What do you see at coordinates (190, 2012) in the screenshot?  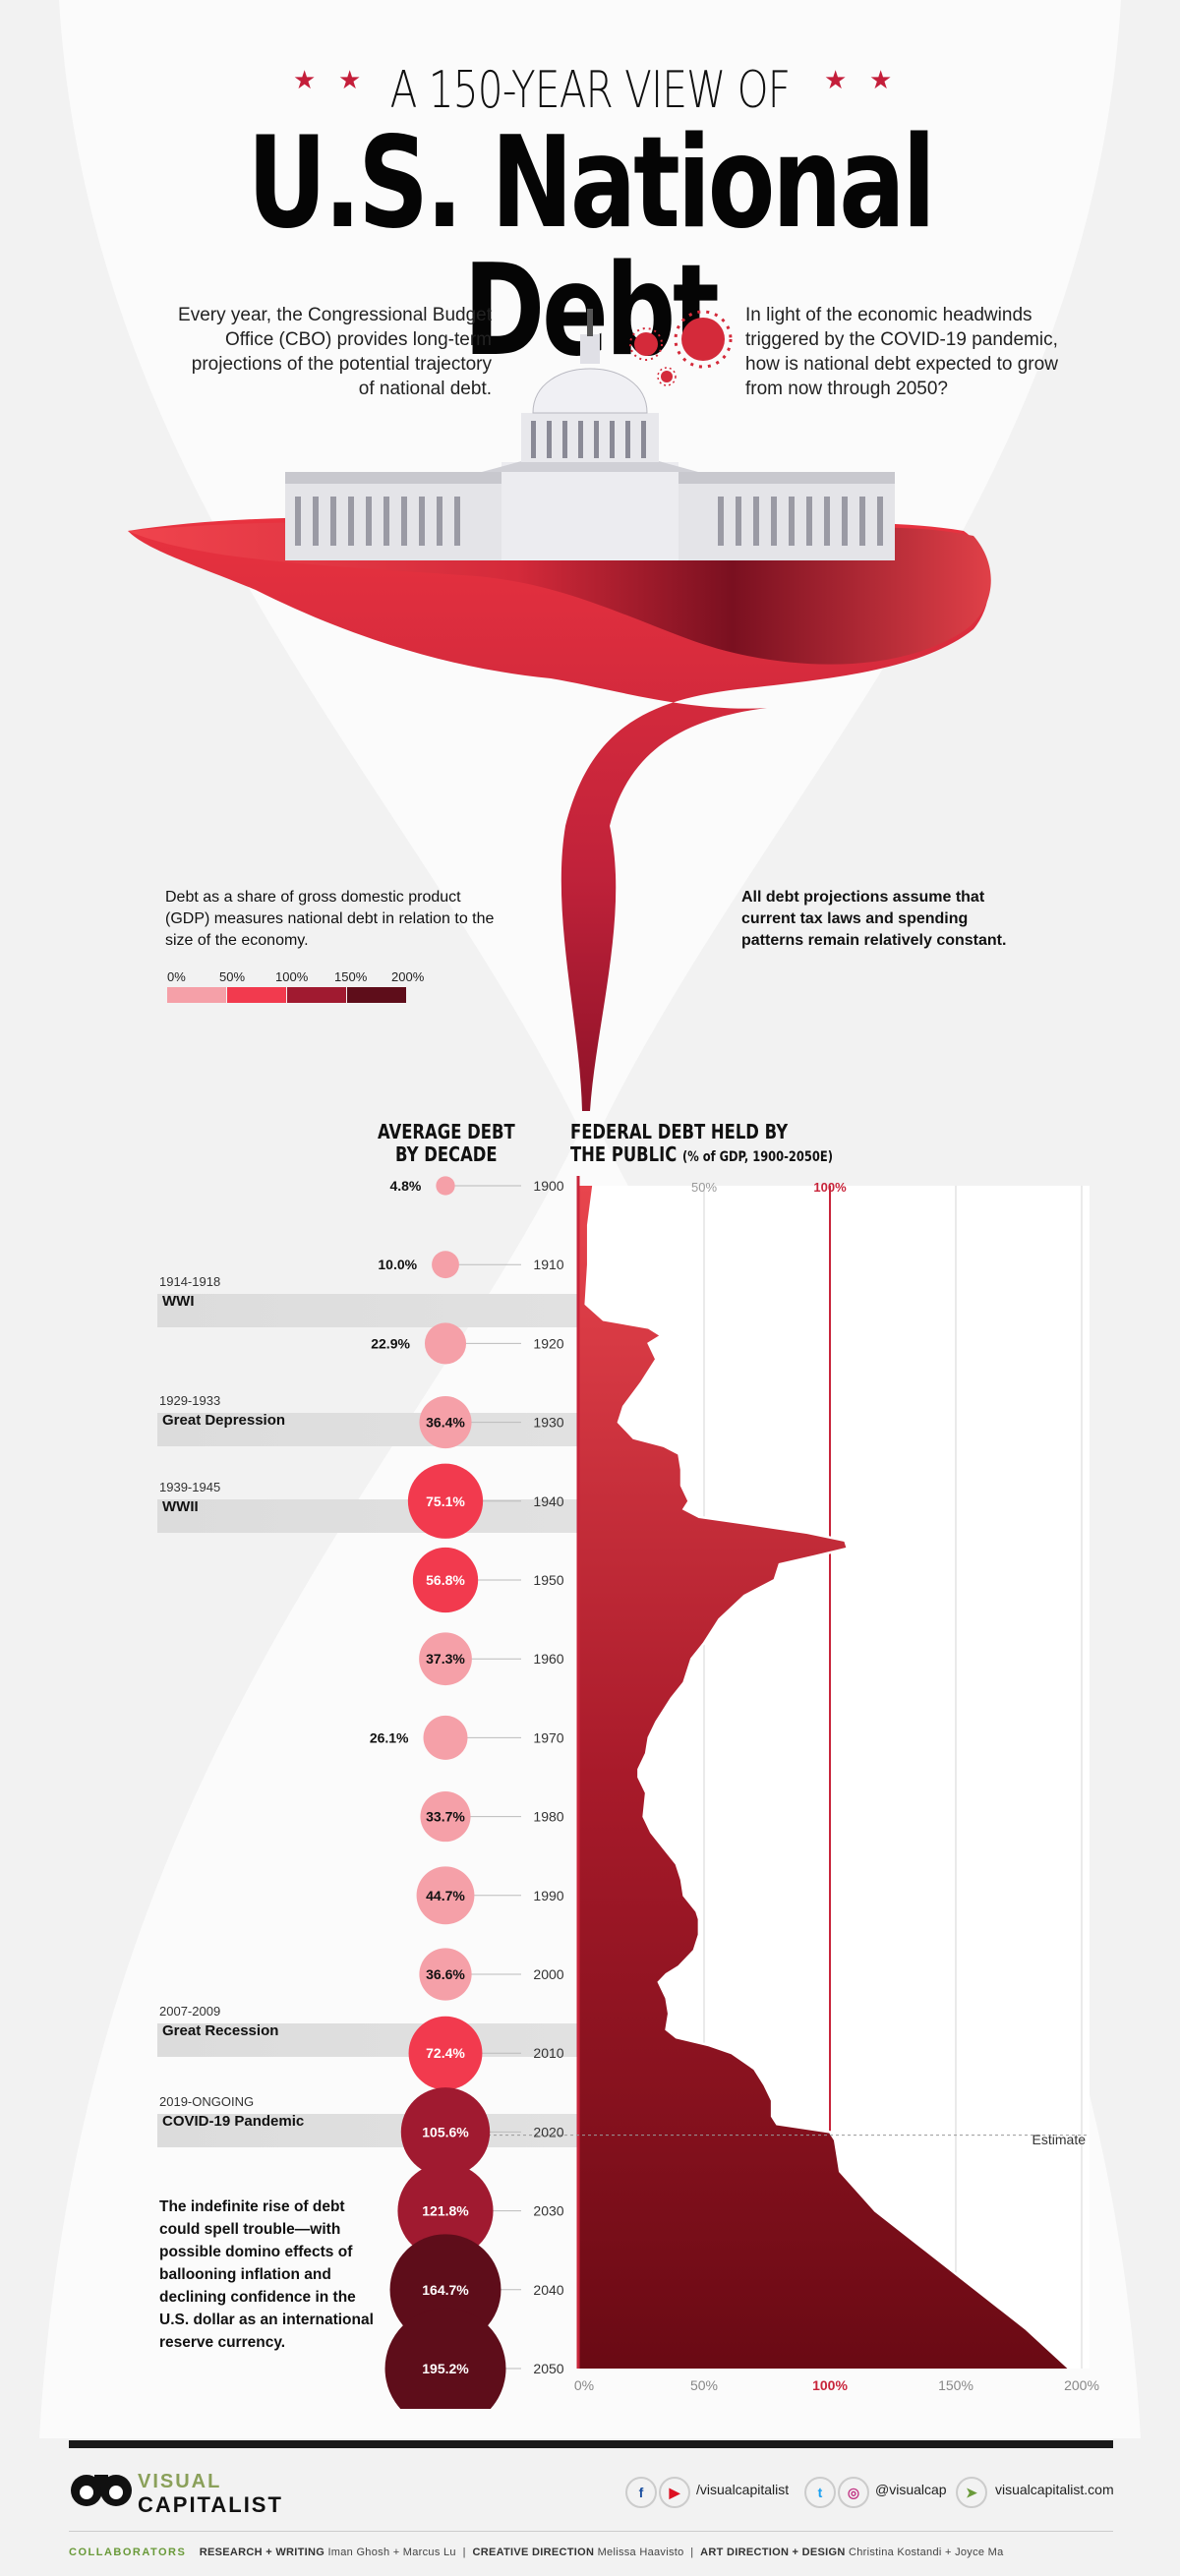 I see `event-years: 2007-2009` at bounding box center [190, 2012].